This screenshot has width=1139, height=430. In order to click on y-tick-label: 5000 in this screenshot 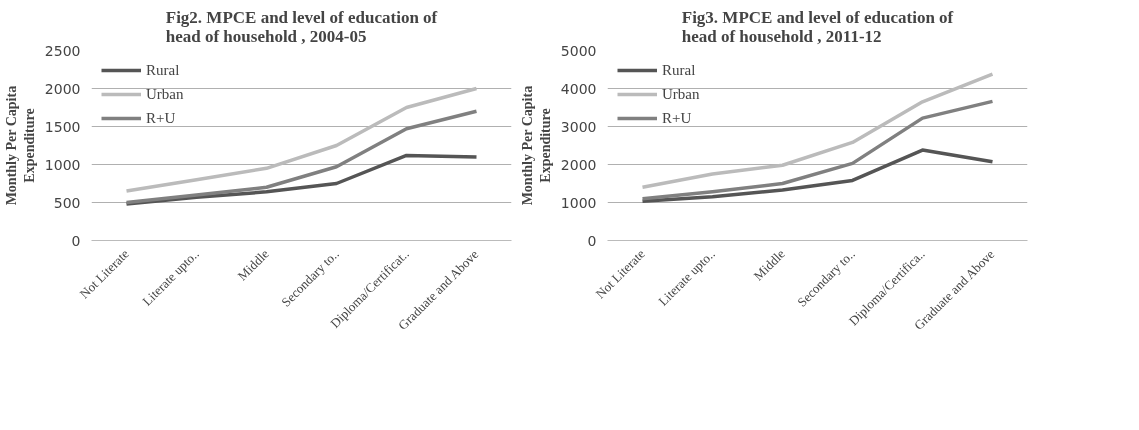, I will do `click(578, 50)`.